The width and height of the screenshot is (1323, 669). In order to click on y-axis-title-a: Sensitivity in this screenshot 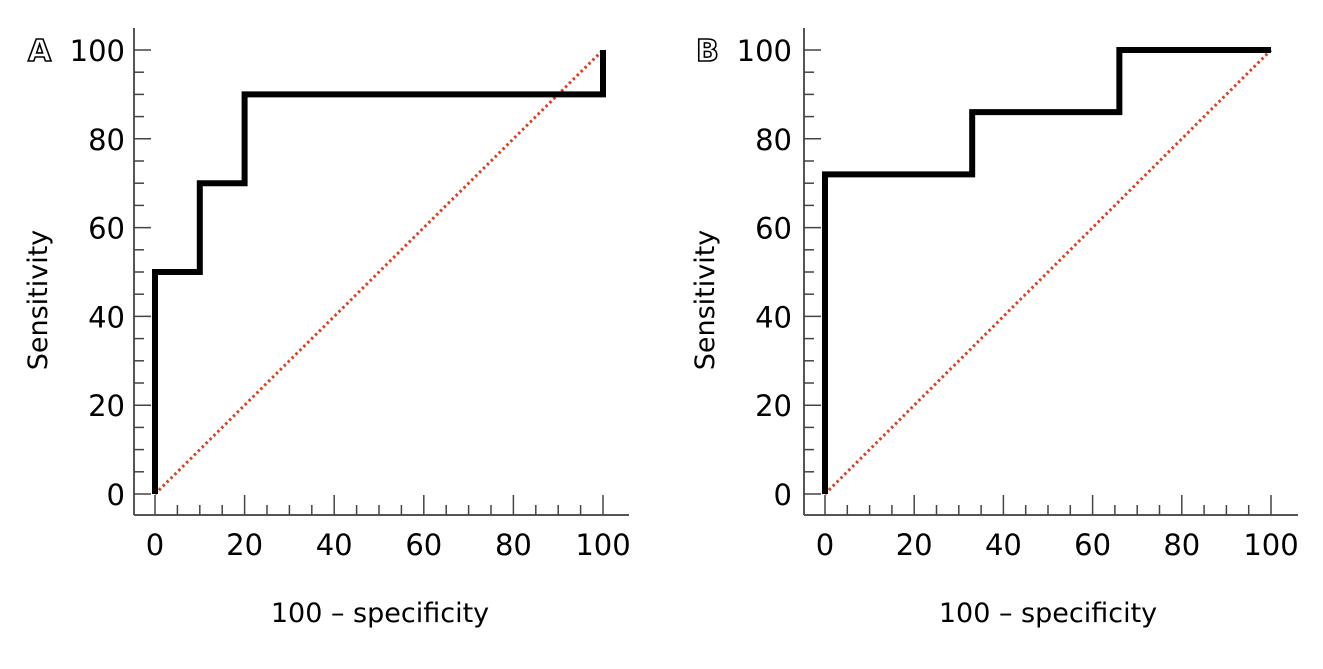, I will do `click(38, 300)`.